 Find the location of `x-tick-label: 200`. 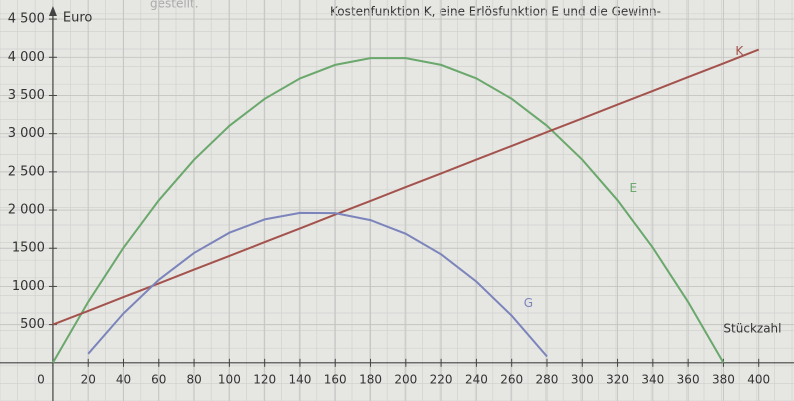

x-tick-label: 200 is located at coordinates (405, 379).